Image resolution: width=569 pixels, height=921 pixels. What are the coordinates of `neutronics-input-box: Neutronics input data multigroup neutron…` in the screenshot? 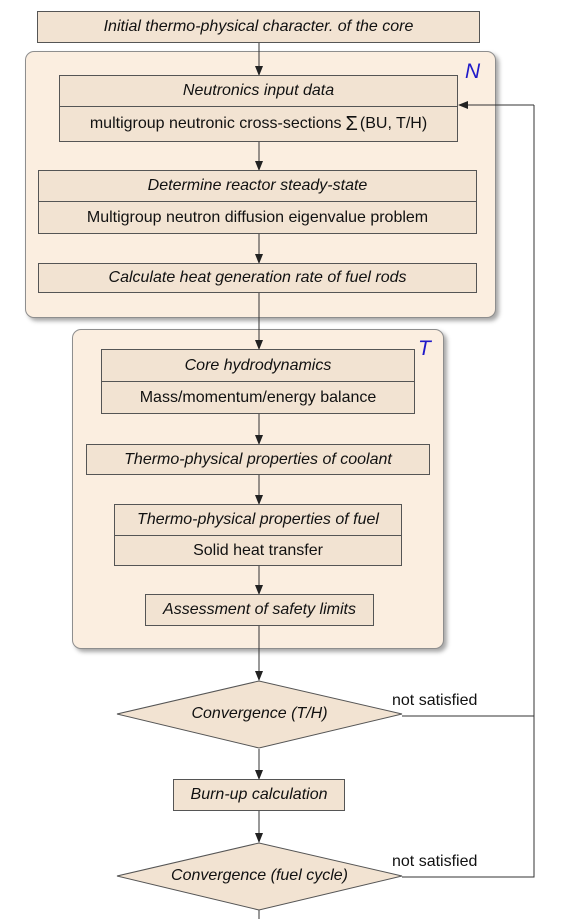 It's located at (258, 108).